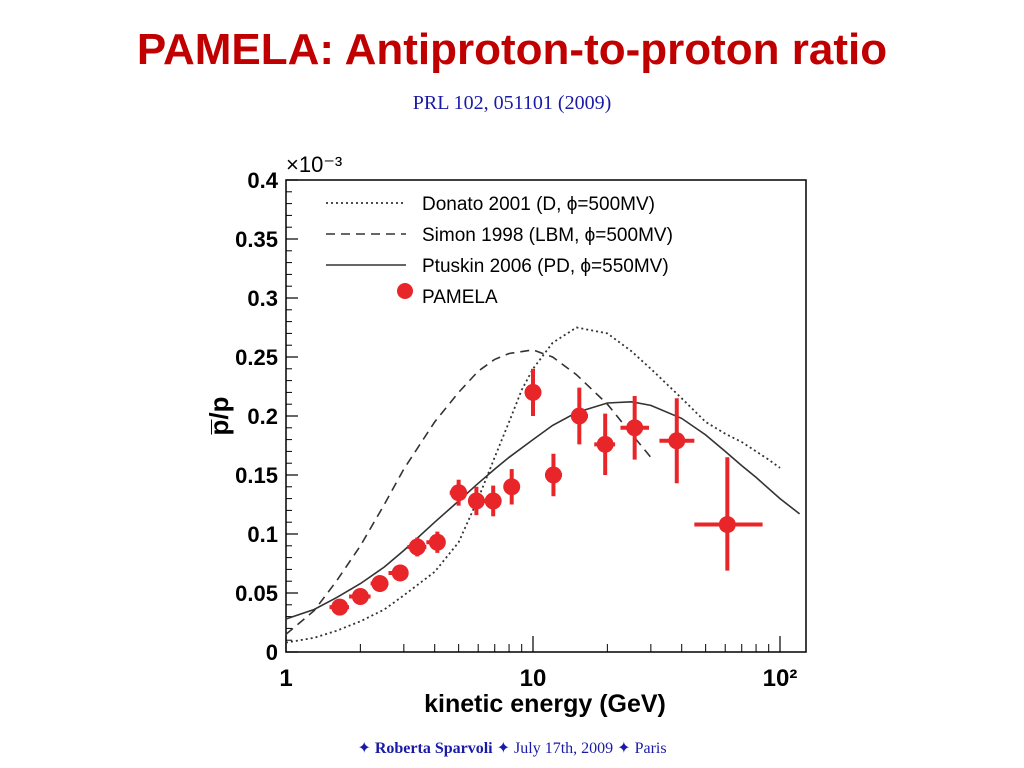 This screenshot has width=1024, height=768. Describe the element at coordinates (650, 748) in the screenshot. I see `footer-place: Paris` at that location.